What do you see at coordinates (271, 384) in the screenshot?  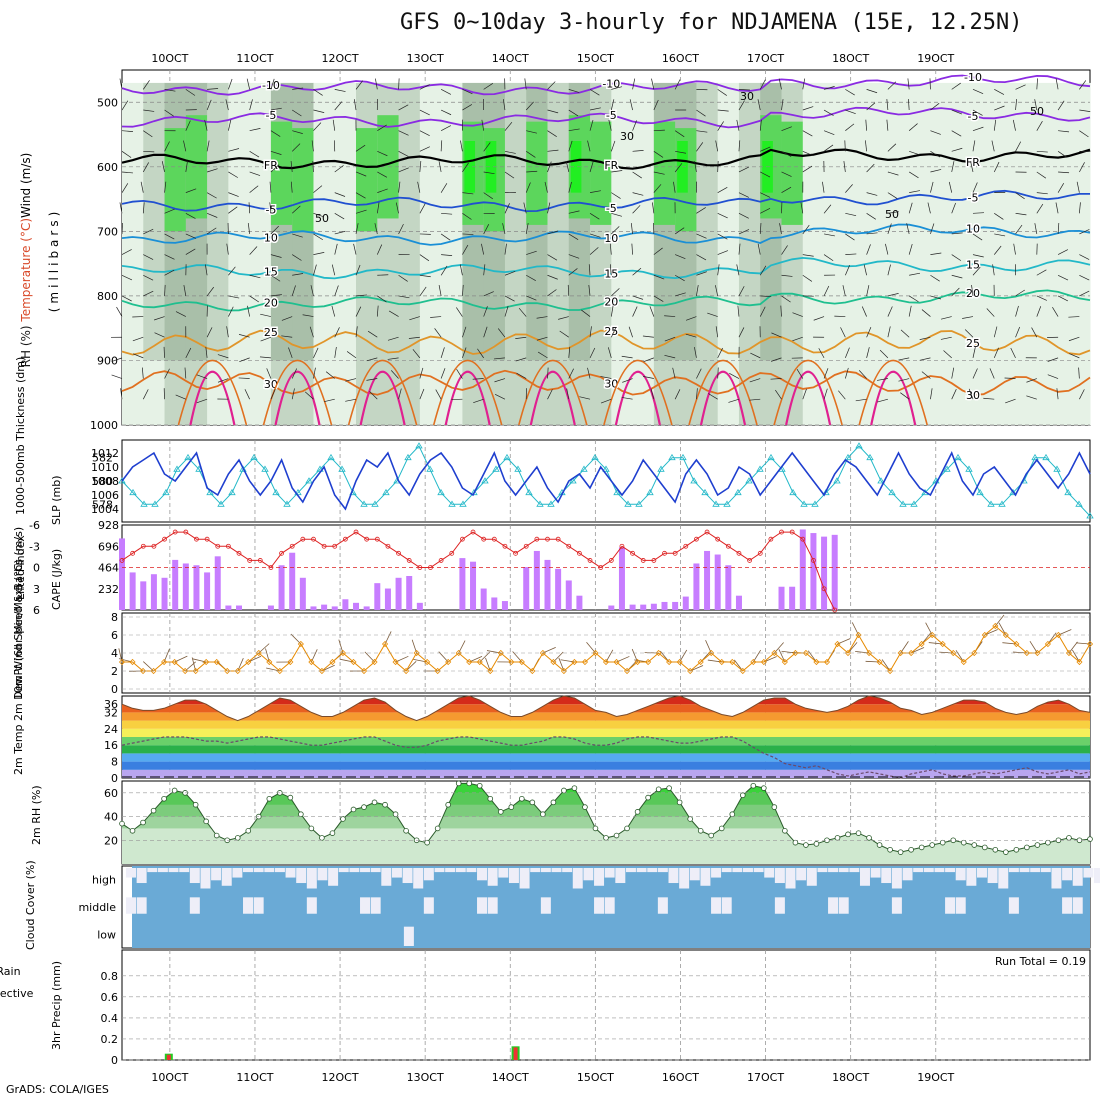 I see `isotherm-label: 30` at bounding box center [271, 384].